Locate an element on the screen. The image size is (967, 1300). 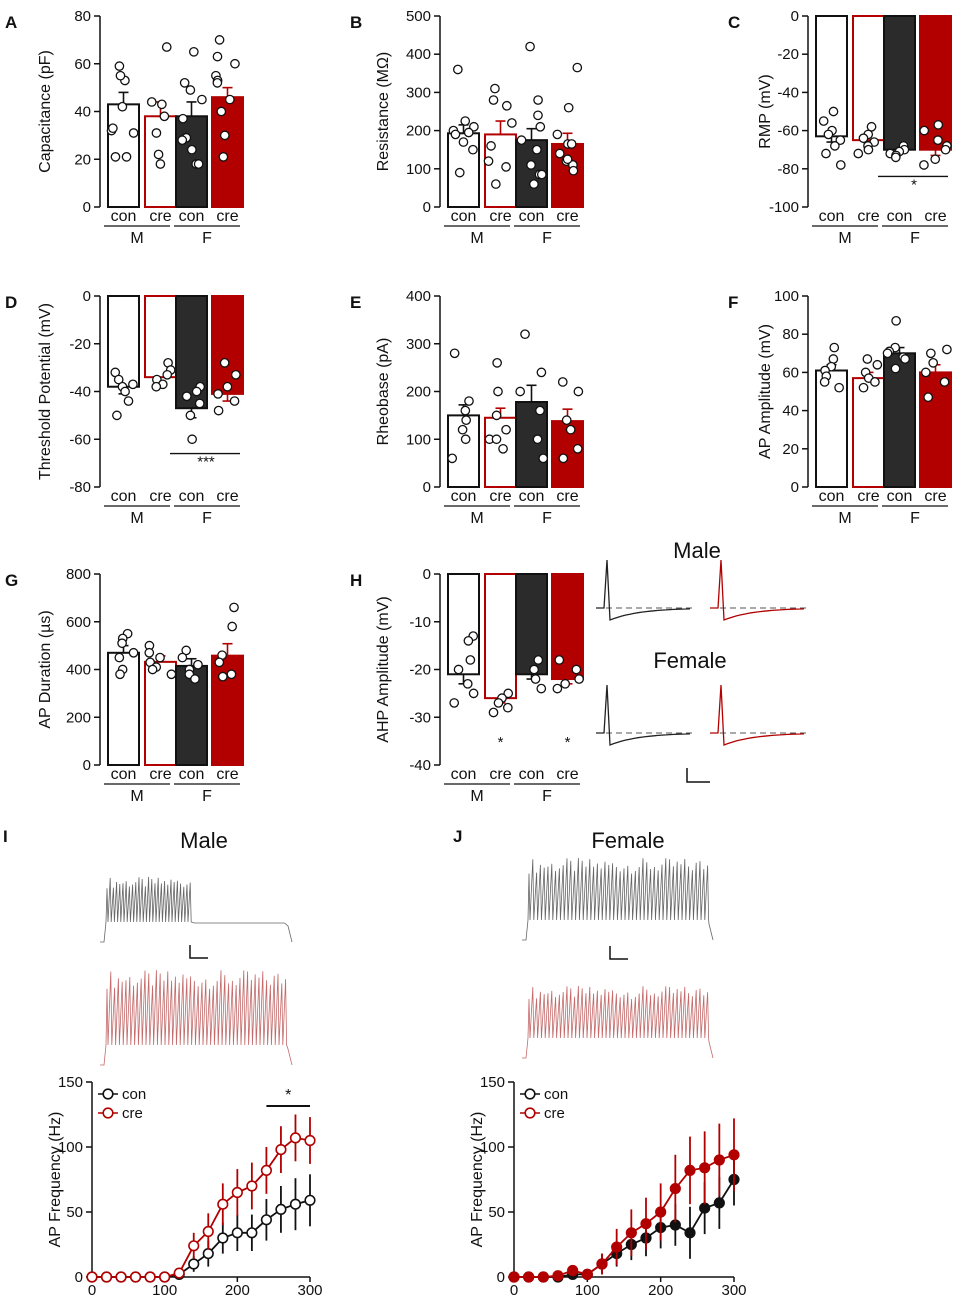
panel-H is located at coordinates (509, 679).